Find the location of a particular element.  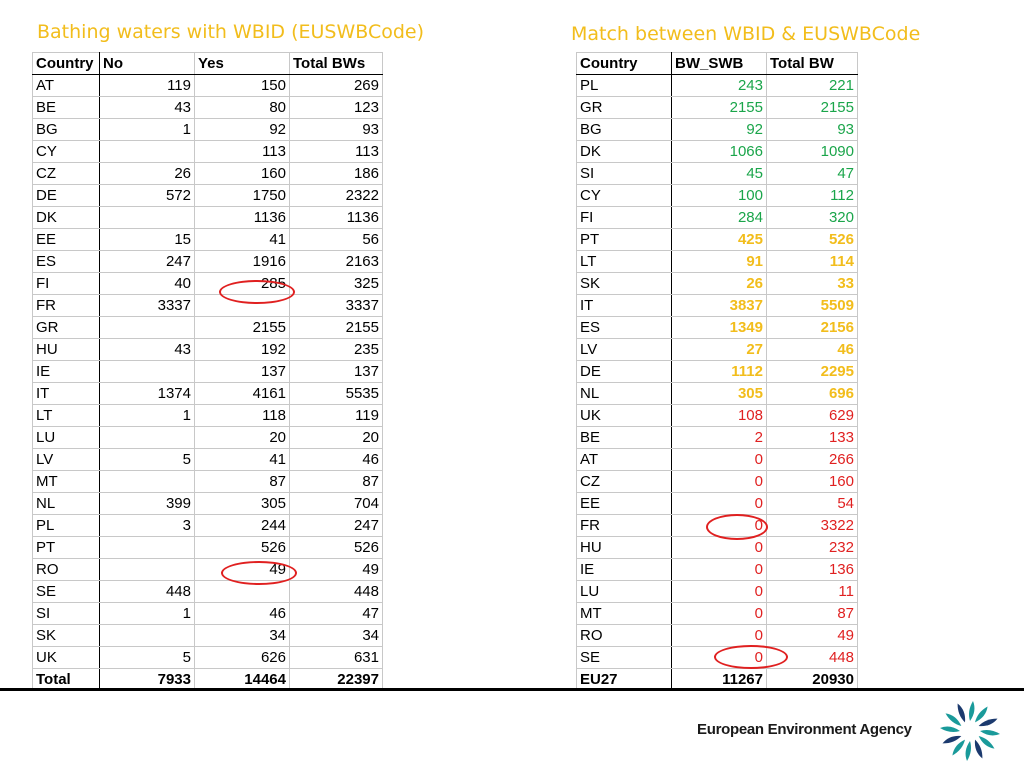

country-cell: AT is located at coordinates (624, 459).